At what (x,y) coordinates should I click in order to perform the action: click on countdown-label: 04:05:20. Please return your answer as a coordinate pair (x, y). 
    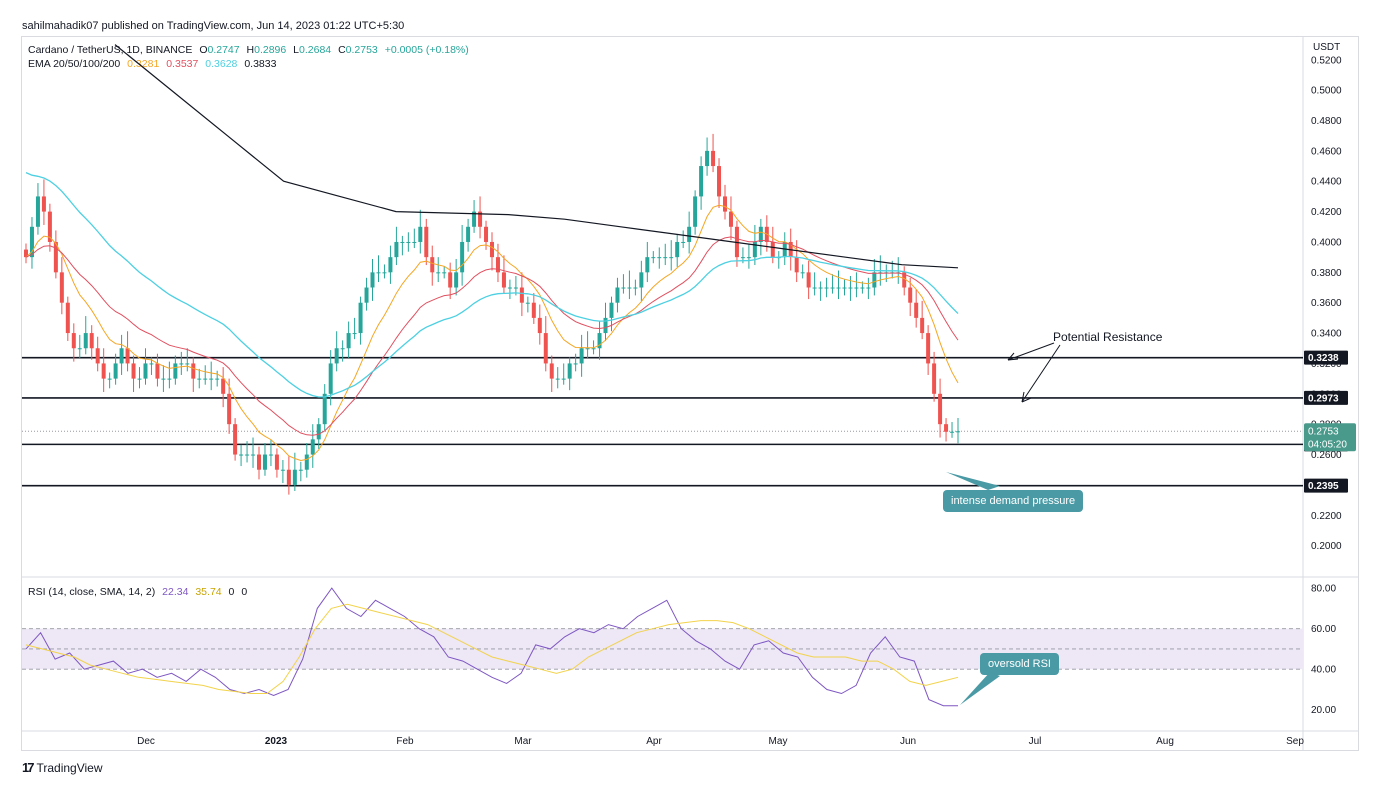
    Looking at the image, I should click on (1327, 444).